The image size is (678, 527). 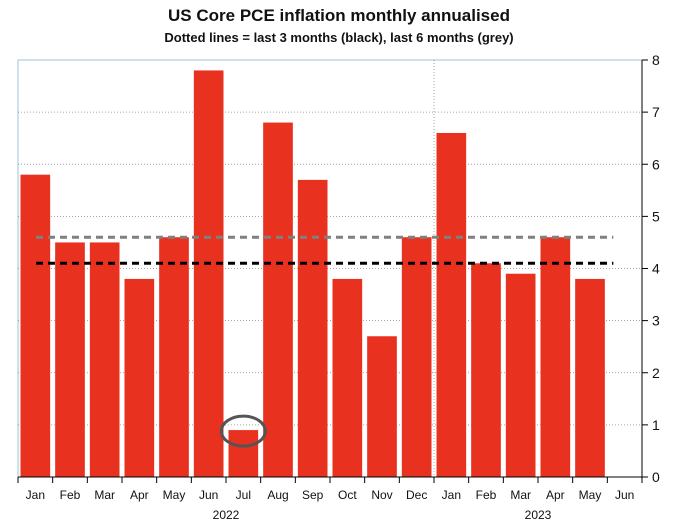 What do you see at coordinates (656, 269) in the screenshot?
I see `y-tick-label: 4` at bounding box center [656, 269].